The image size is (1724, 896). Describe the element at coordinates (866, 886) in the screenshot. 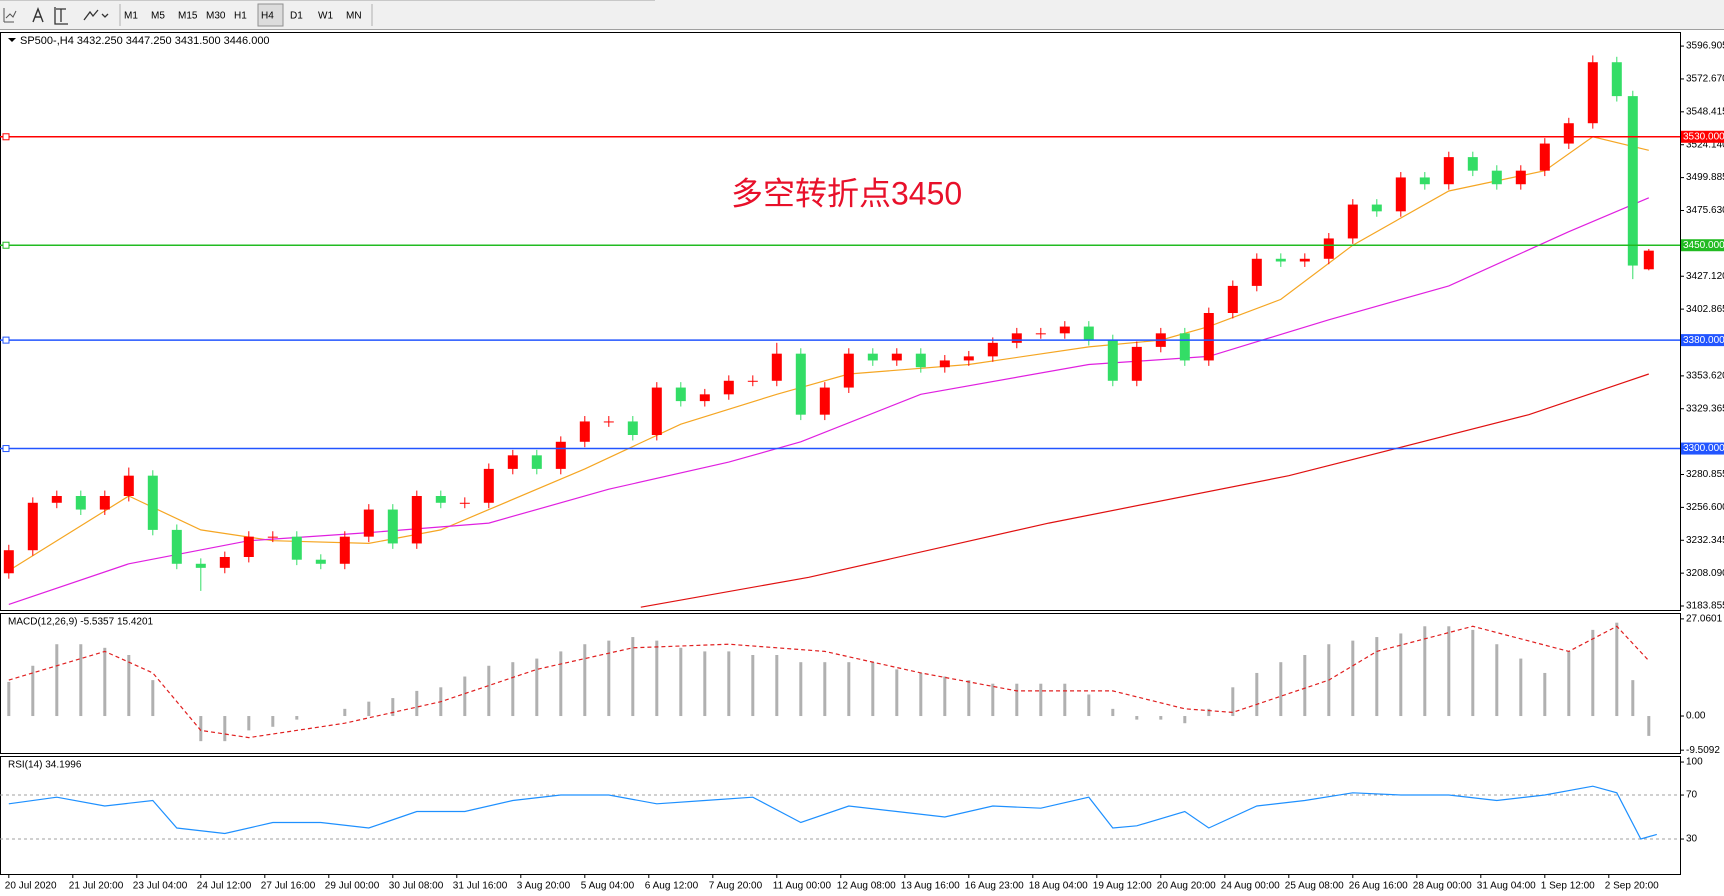

I see `x-tick-label: 12 Aug 08:00` at that location.